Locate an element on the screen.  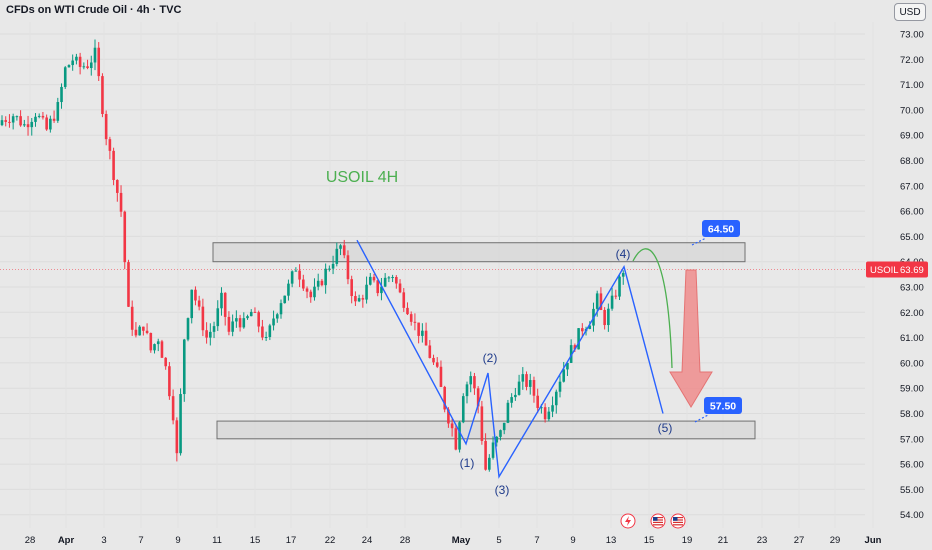
us-flag-icon is located at coordinates (678, 521).